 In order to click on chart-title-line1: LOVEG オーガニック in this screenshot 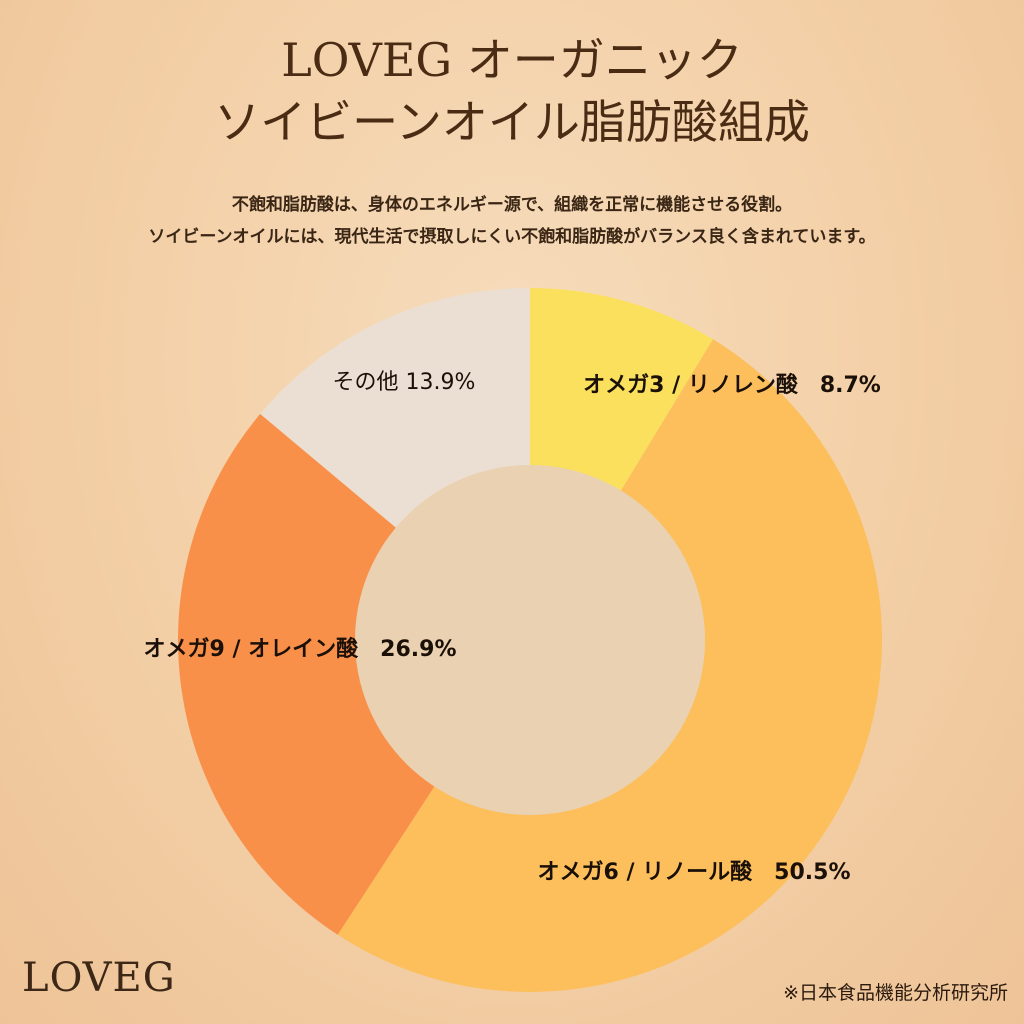, I will do `click(512, 60)`.